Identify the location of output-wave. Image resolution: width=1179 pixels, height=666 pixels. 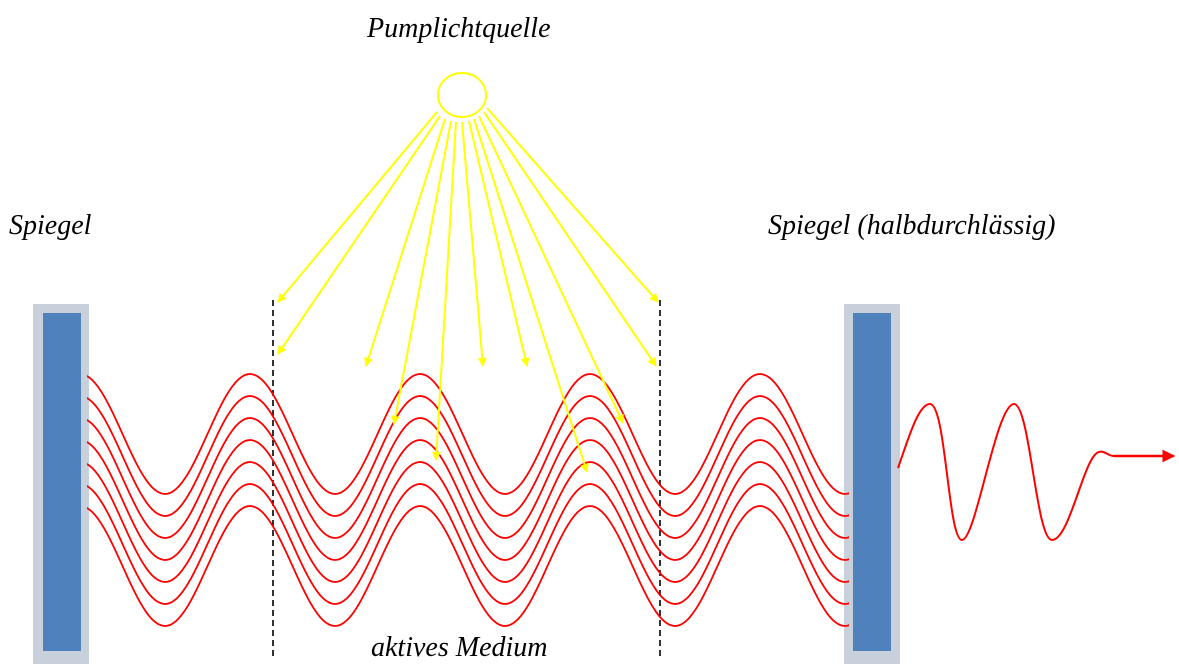
(1006, 472).